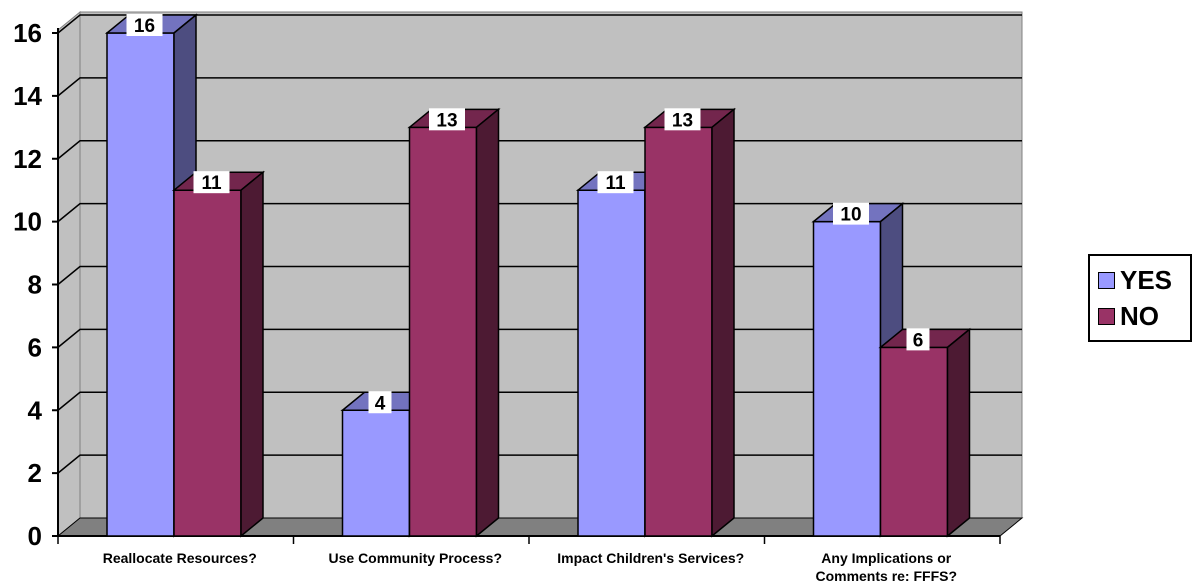 The width and height of the screenshot is (1203, 585). What do you see at coordinates (27, 33) in the screenshot?
I see `y-tick-label: 16` at bounding box center [27, 33].